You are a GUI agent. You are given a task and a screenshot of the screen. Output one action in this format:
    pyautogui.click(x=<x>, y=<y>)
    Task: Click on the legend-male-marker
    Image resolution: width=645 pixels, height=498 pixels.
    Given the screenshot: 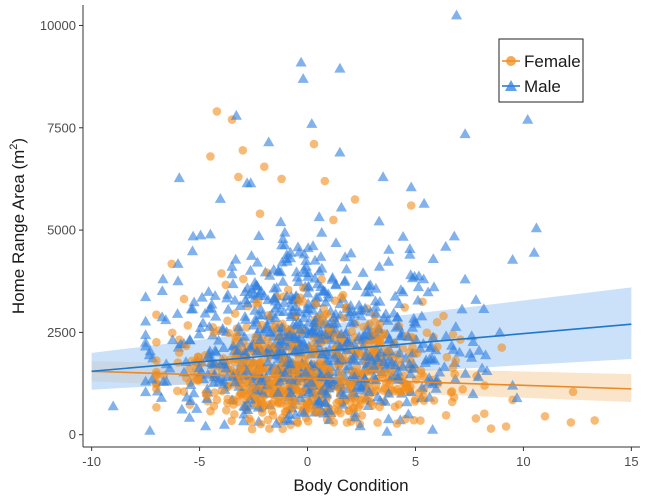 What is the action you would take?
    pyautogui.click(x=511, y=85)
    